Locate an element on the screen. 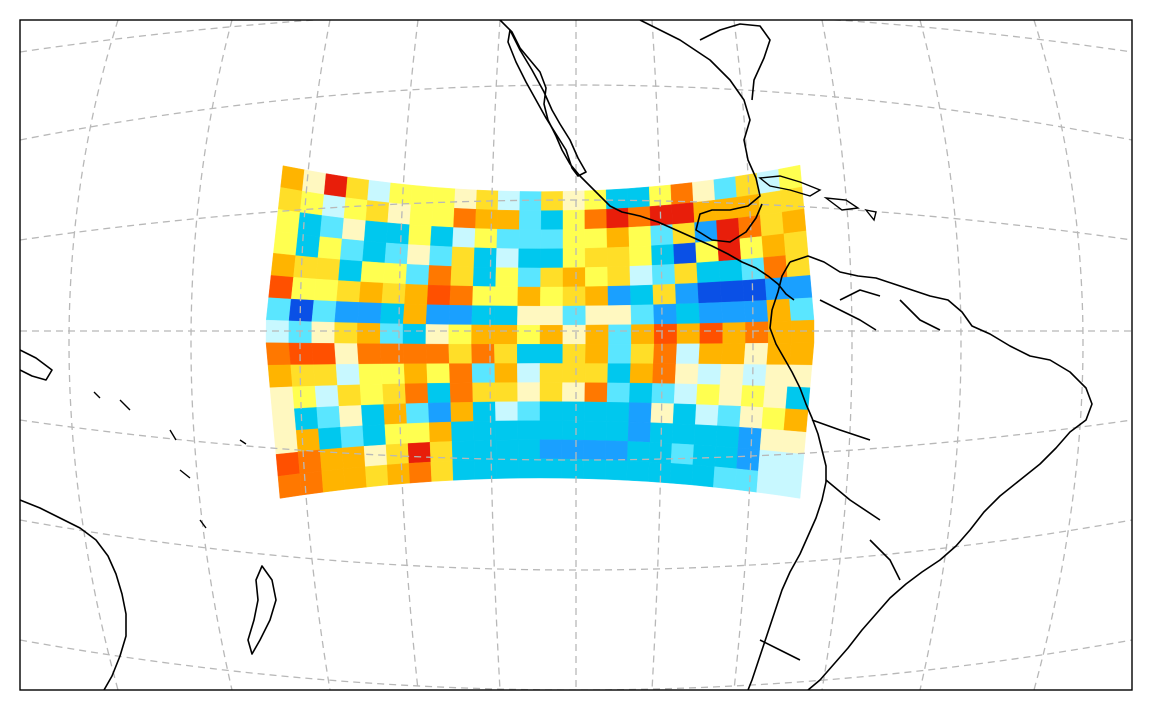 The width and height of the screenshot is (1152, 711). coastline-nz is located at coordinates (262, 610).